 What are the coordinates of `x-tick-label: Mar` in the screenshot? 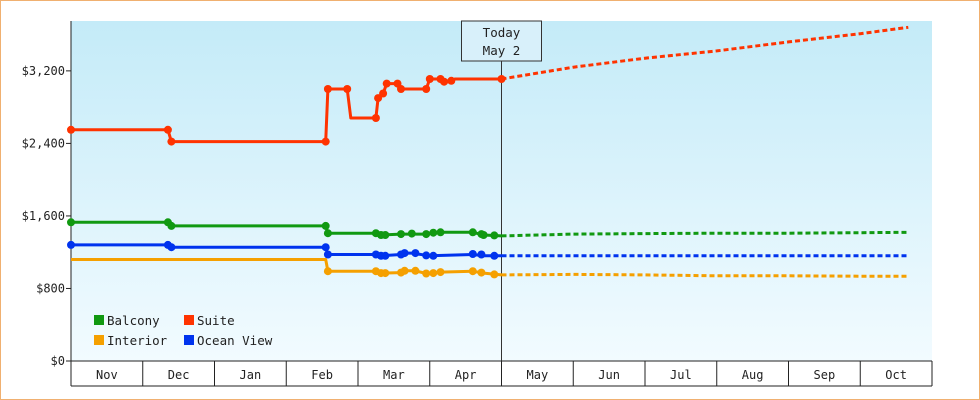 It's located at (394, 375).